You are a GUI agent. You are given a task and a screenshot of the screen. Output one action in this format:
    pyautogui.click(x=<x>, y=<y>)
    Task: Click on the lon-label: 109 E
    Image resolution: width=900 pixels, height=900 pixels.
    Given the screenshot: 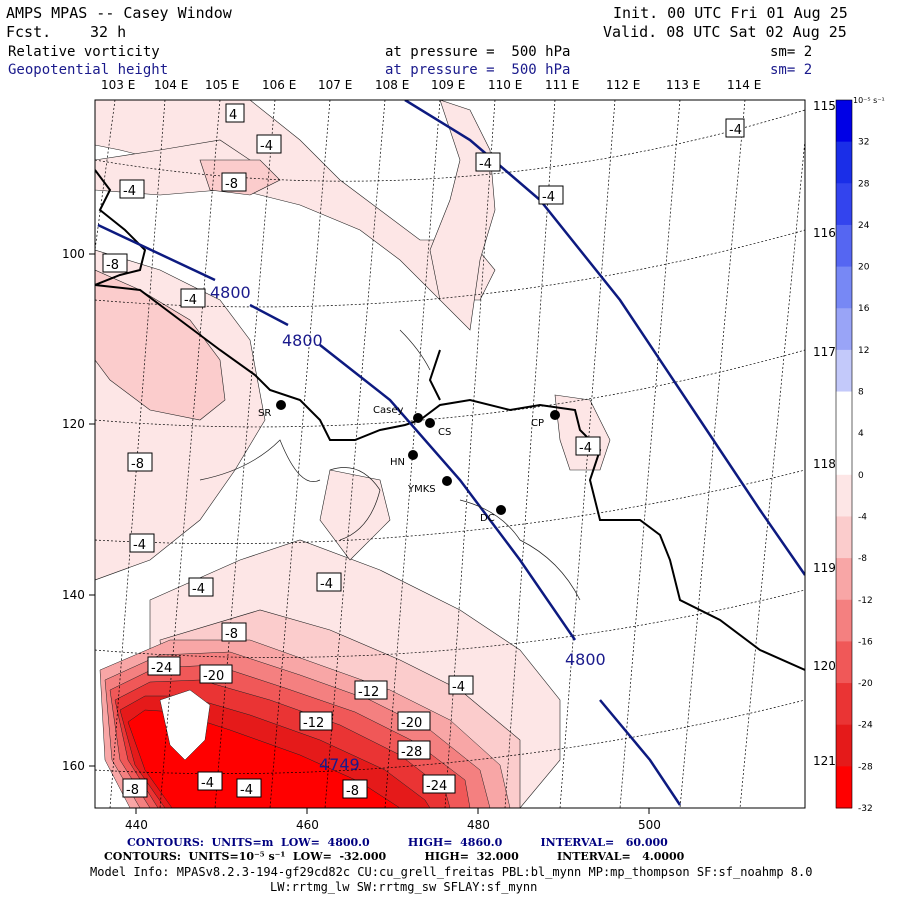 What is the action you would take?
    pyautogui.click(x=448, y=85)
    